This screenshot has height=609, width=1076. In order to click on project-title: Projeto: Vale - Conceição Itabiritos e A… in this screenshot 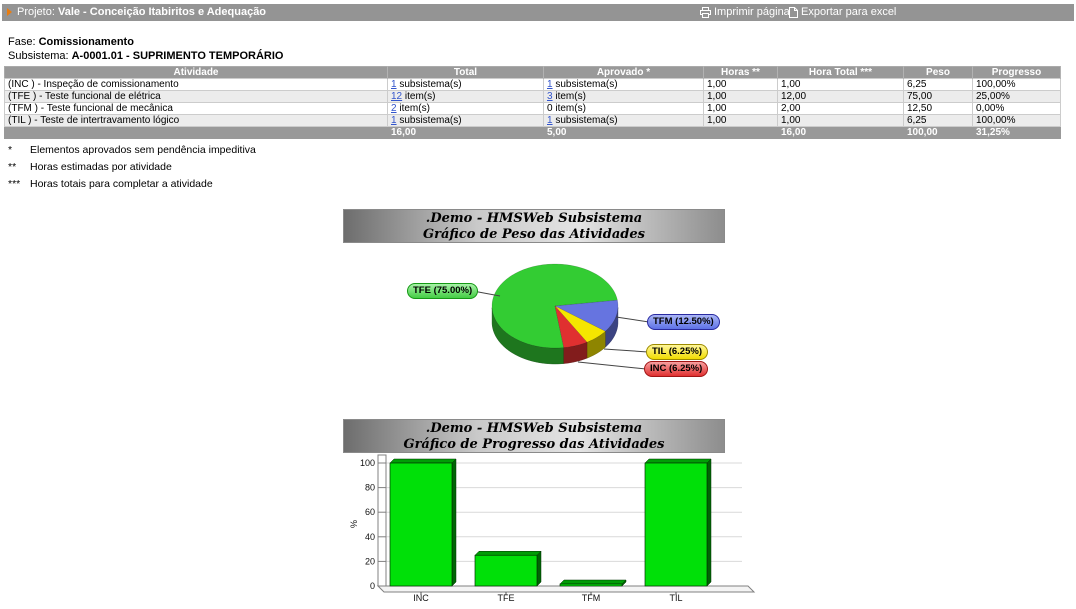, I will do `click(141, 12)`.